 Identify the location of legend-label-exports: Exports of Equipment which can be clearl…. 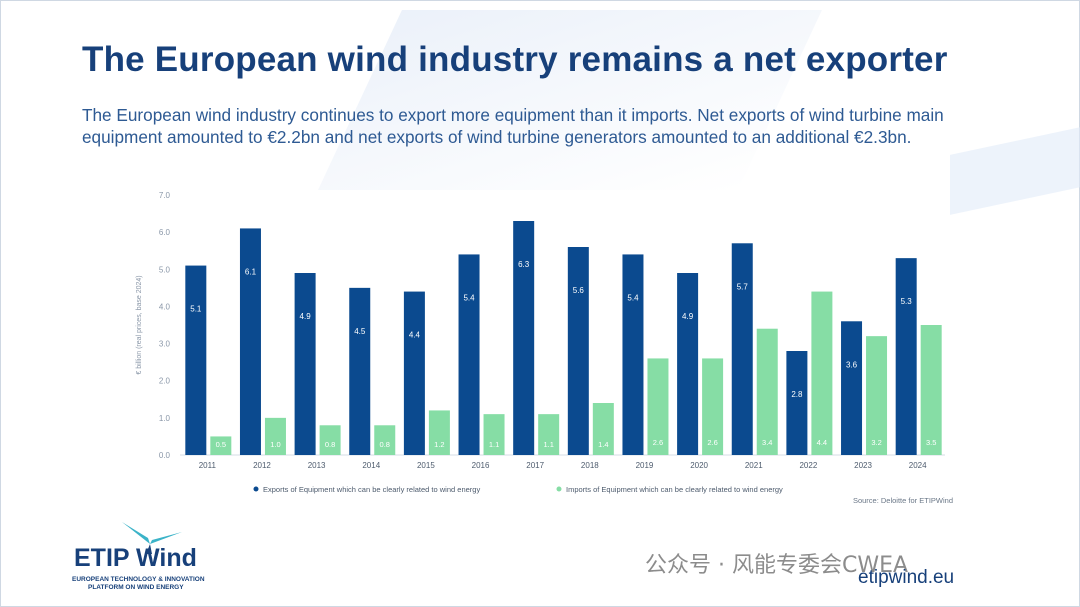
(371, 489).